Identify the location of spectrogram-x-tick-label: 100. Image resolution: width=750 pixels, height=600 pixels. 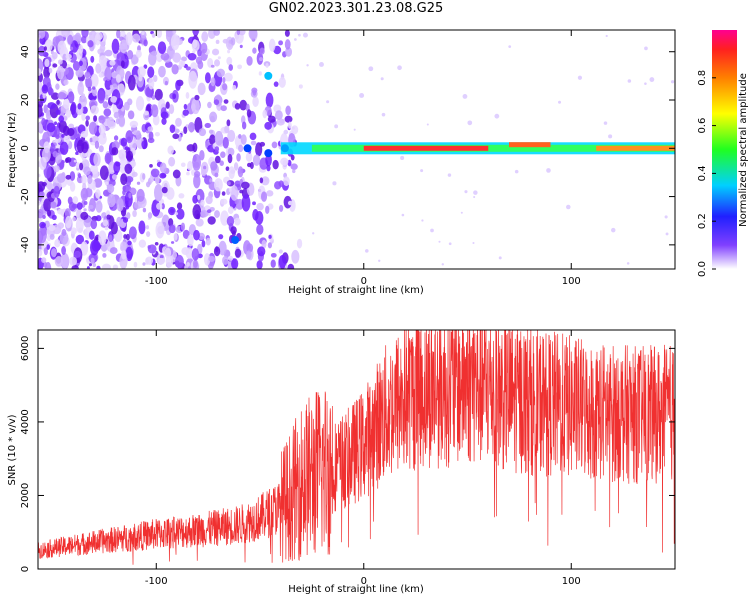
(571, 281).